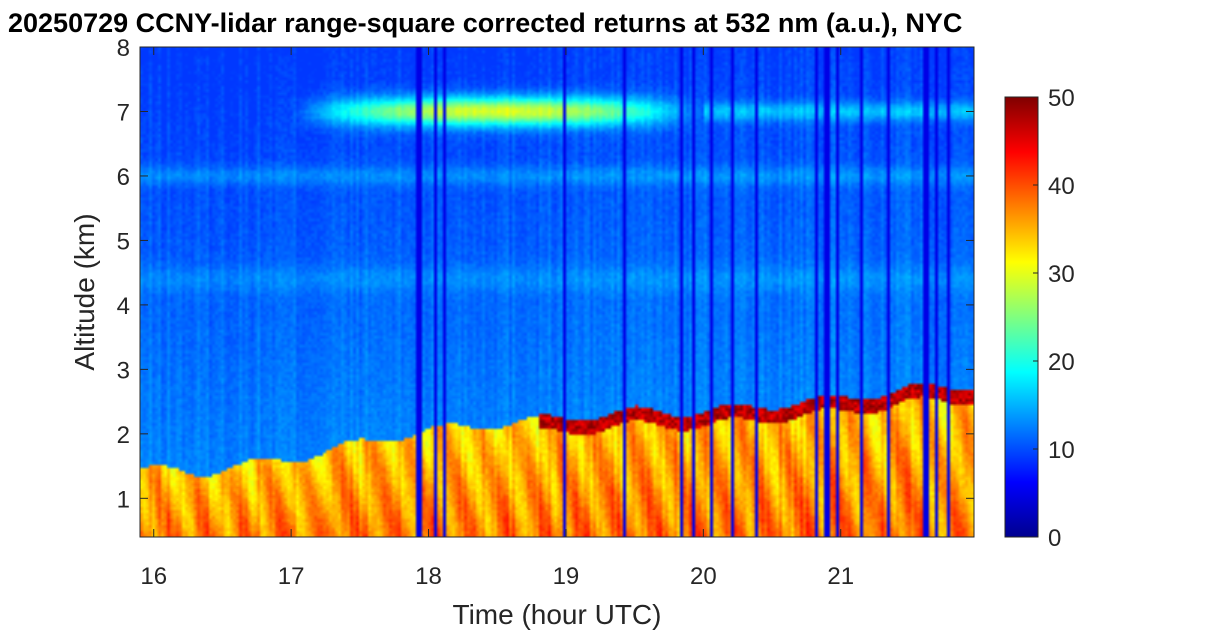  Describe the element at coordinates (566, 576) in the screenshot. I see `x-tick-label: 19` at that location.